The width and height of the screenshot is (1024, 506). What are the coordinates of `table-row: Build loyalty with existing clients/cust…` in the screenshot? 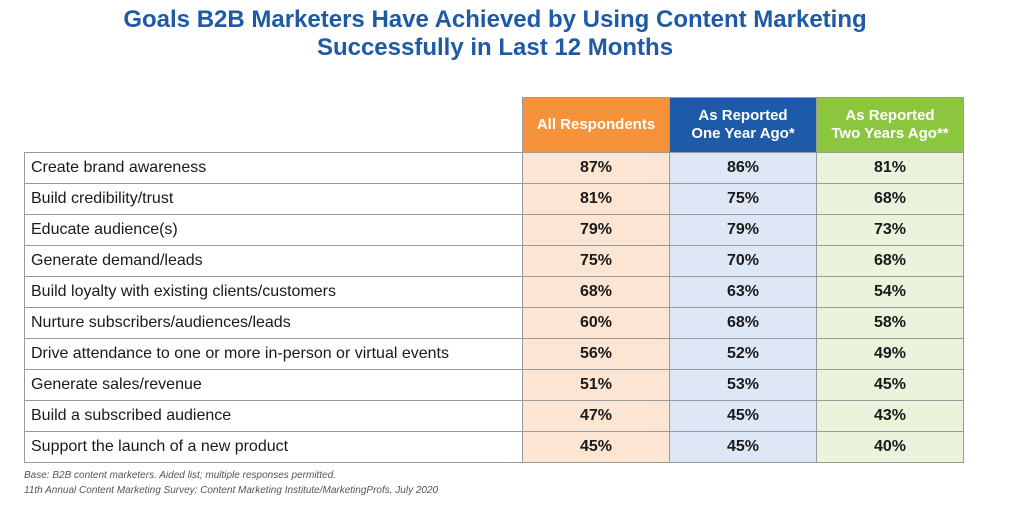 It's located at (494, 292).